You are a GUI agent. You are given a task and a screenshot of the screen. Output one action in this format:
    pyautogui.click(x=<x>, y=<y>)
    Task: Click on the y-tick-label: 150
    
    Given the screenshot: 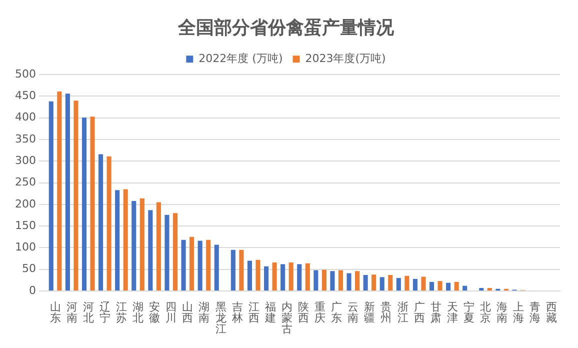 What is the action you would take?
    pyautogui.click(x=25, y=225)
    